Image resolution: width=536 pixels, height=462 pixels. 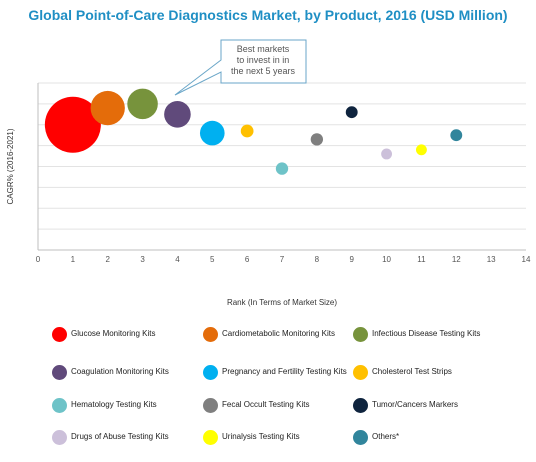 I want to click on bubbles, so click(x=253, y=131).